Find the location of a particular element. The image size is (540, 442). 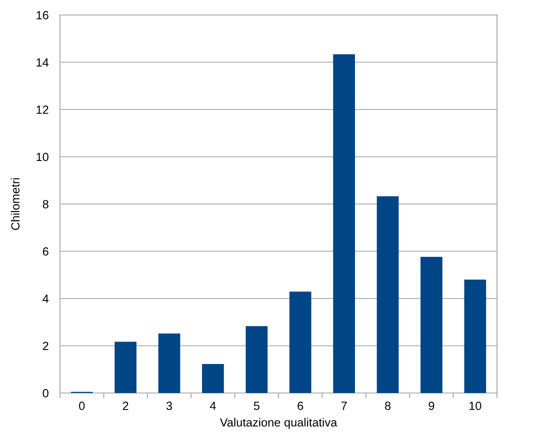

y-tick-label: 2 is located at coordinates (45, 346).